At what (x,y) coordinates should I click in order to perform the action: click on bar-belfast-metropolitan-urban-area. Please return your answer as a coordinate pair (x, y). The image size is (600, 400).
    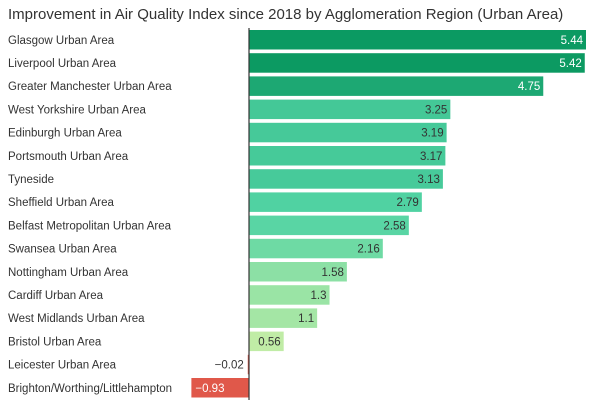
    Looking at the image, I should click on (329, 225).